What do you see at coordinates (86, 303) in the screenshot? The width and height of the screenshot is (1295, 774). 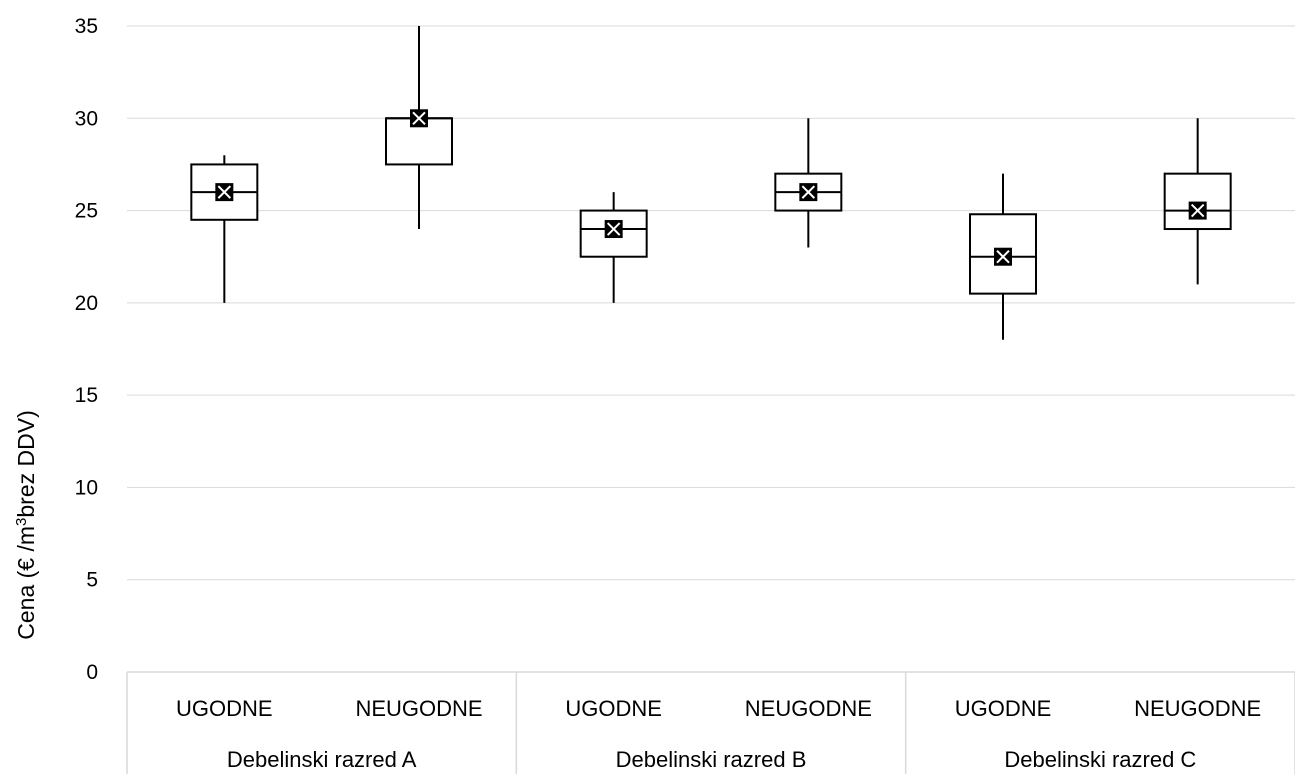 I see `y-tick-label: 20` at bounding box center [86, 303].